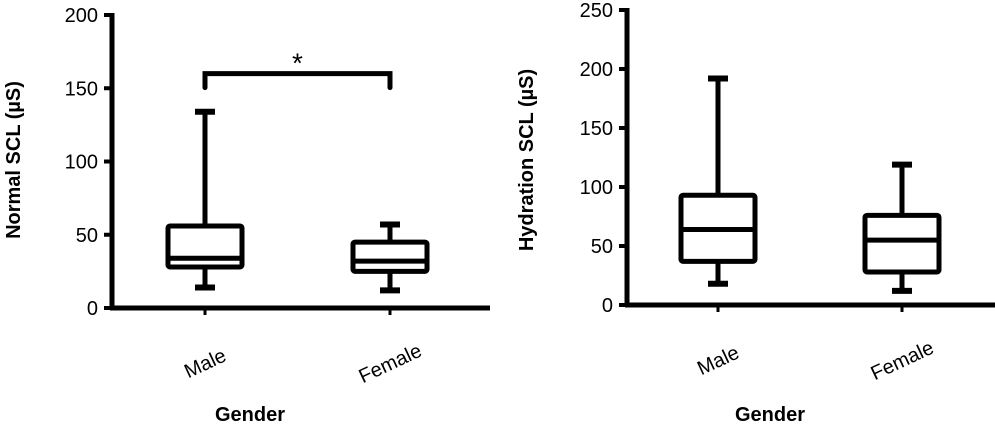 The width and height of the screenshot is (995, 426). What do you see at coordinates (297, 63) in the screenshot?
I see `significance-marker: *` at bounding box center [297, 63].